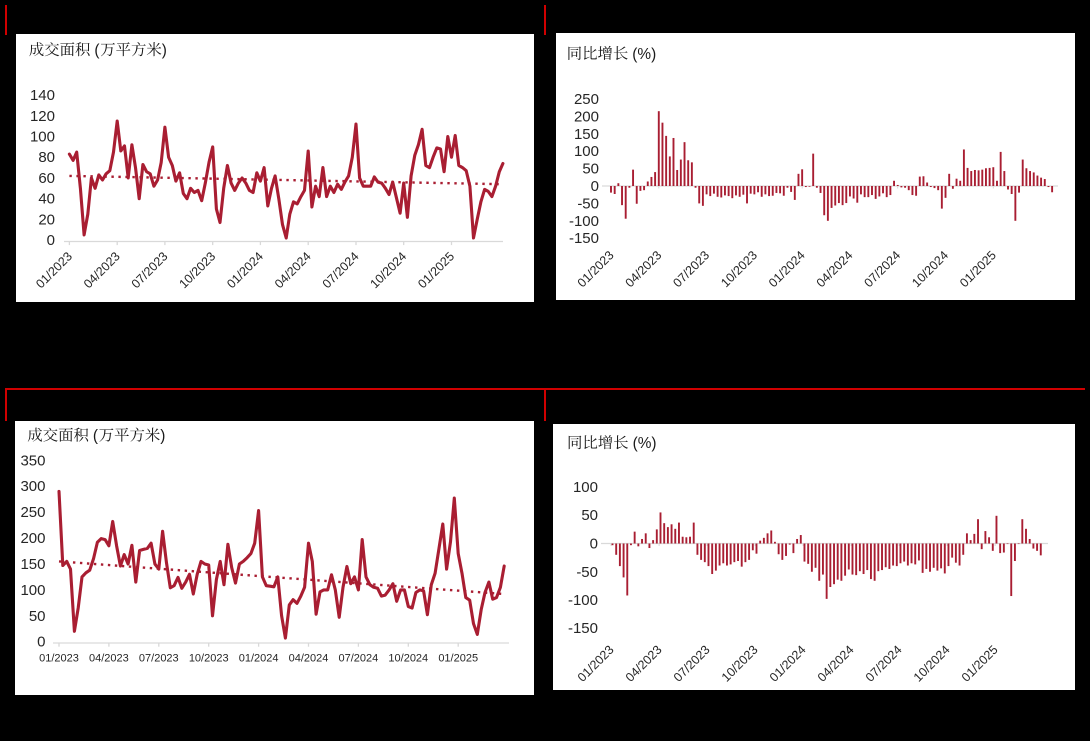 The width and height of the screenshot is (1090, 741). Describe the element at coordinates (42, 116) in the screenshot. I see `svg-text: 120` at that location.